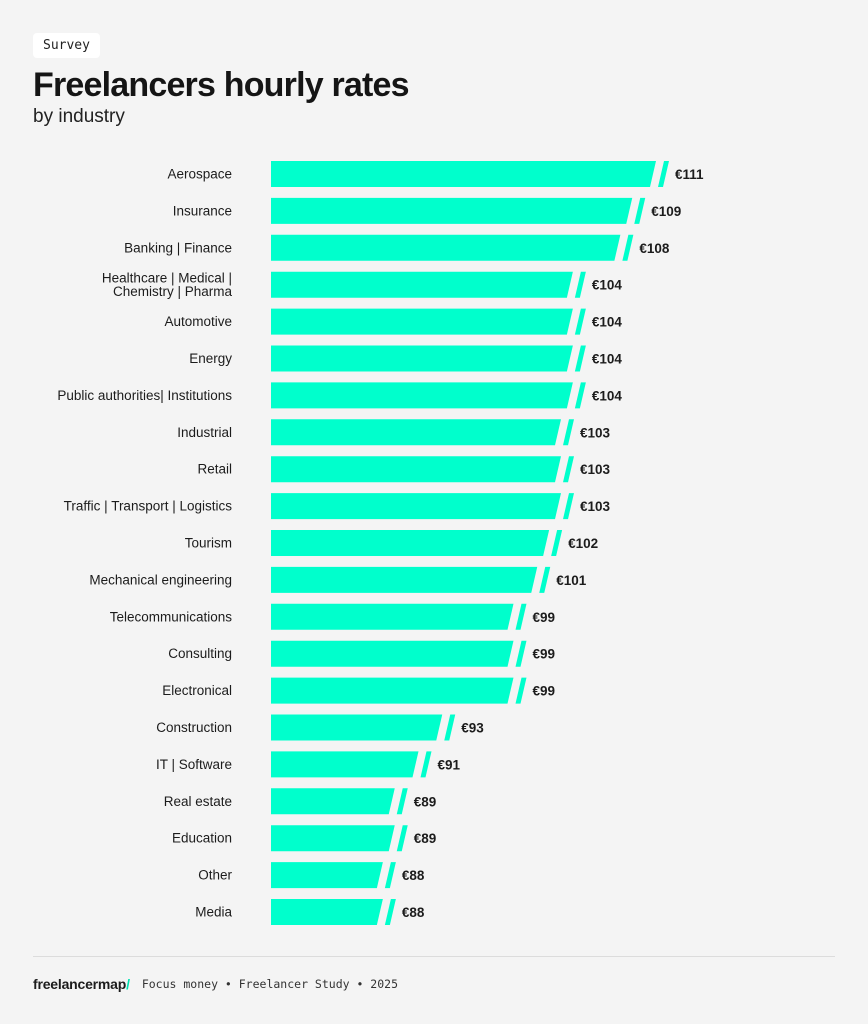  I want to click on category-label: Industrial, so click(204, 432).